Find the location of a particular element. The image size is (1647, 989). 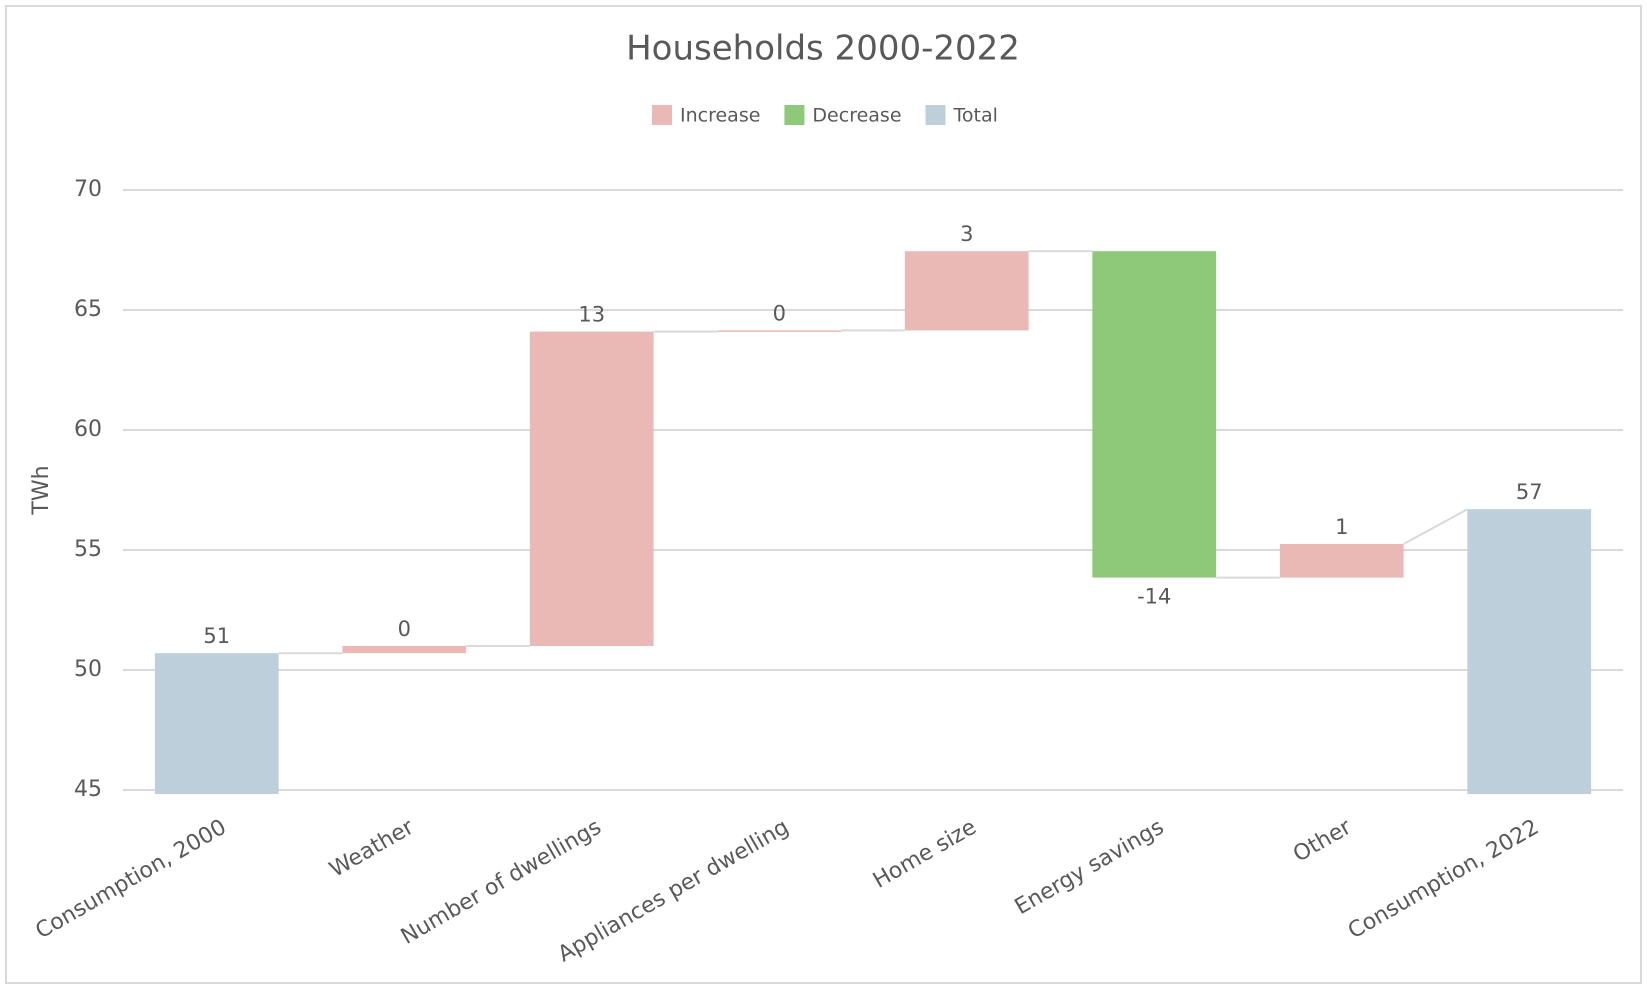

y-axis-label: TWh is located at coordinates (41, 490).